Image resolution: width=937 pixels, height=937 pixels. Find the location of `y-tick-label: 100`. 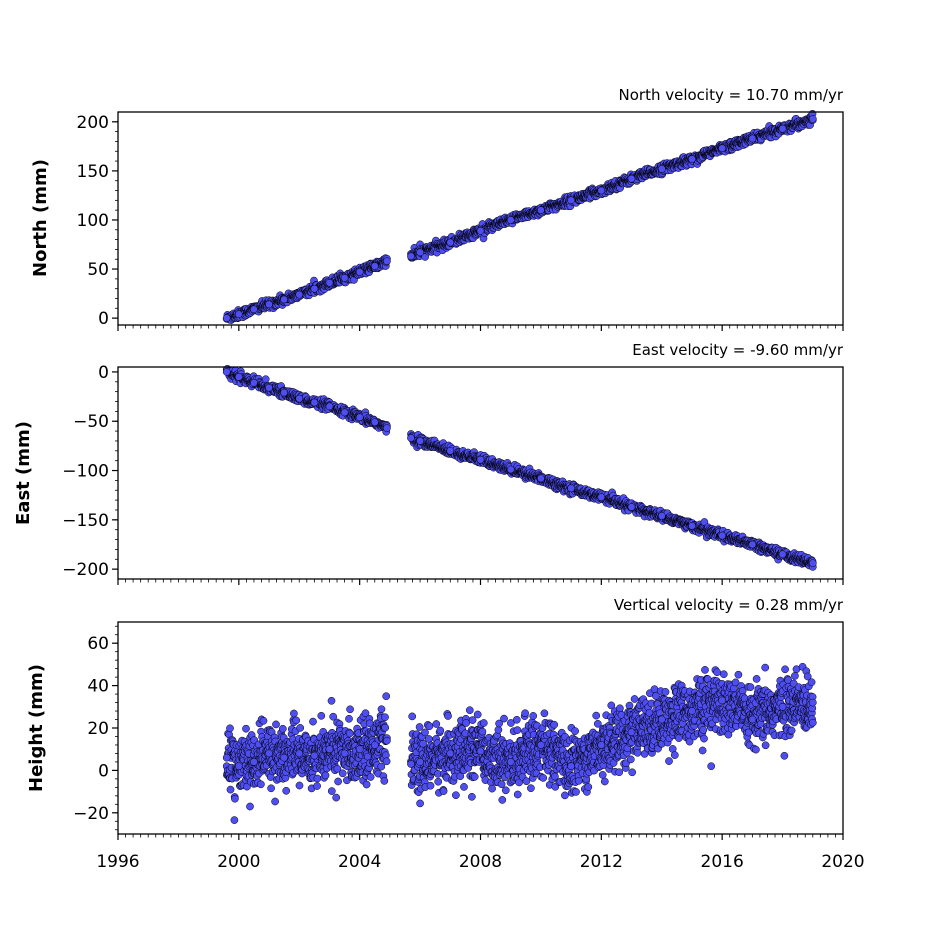

y-tick-label: 100 is located at coordinates (93, 221).